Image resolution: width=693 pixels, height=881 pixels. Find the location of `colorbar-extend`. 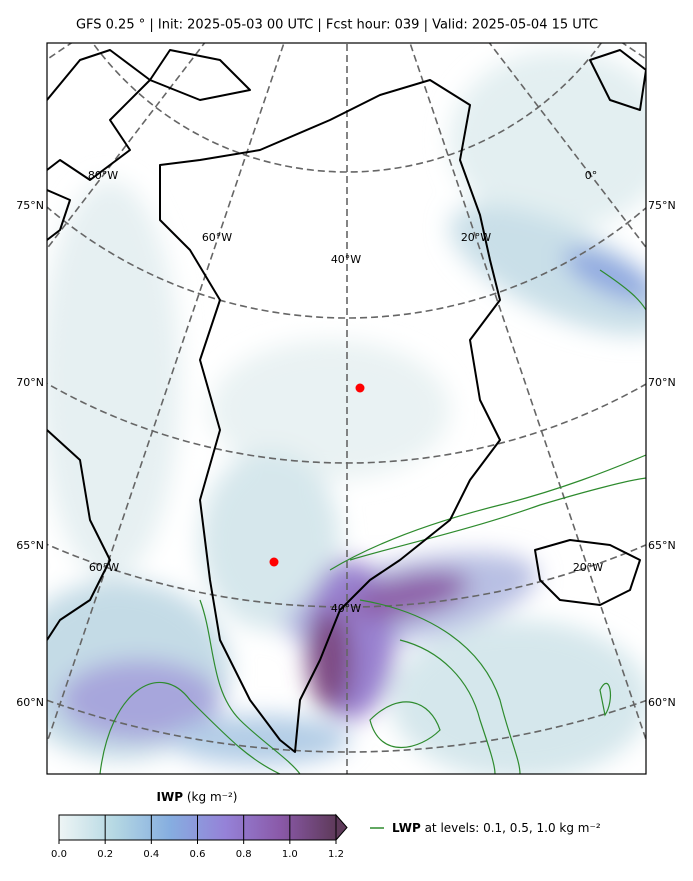

colorbar-extend is located at coordinates (341, 827).